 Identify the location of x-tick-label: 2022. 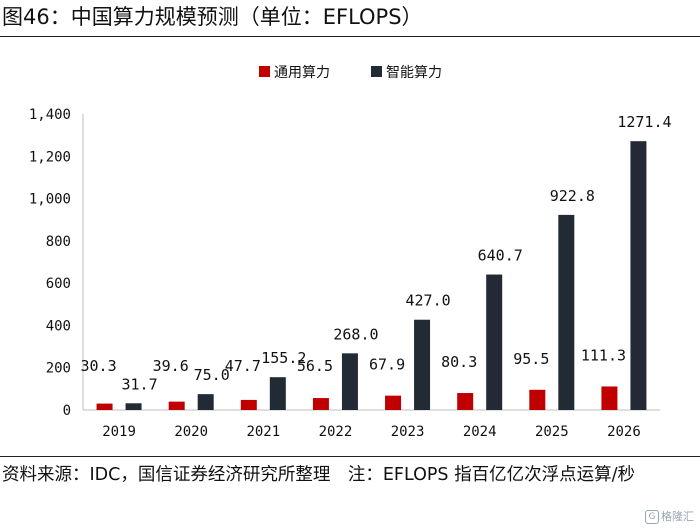
(336, 432).